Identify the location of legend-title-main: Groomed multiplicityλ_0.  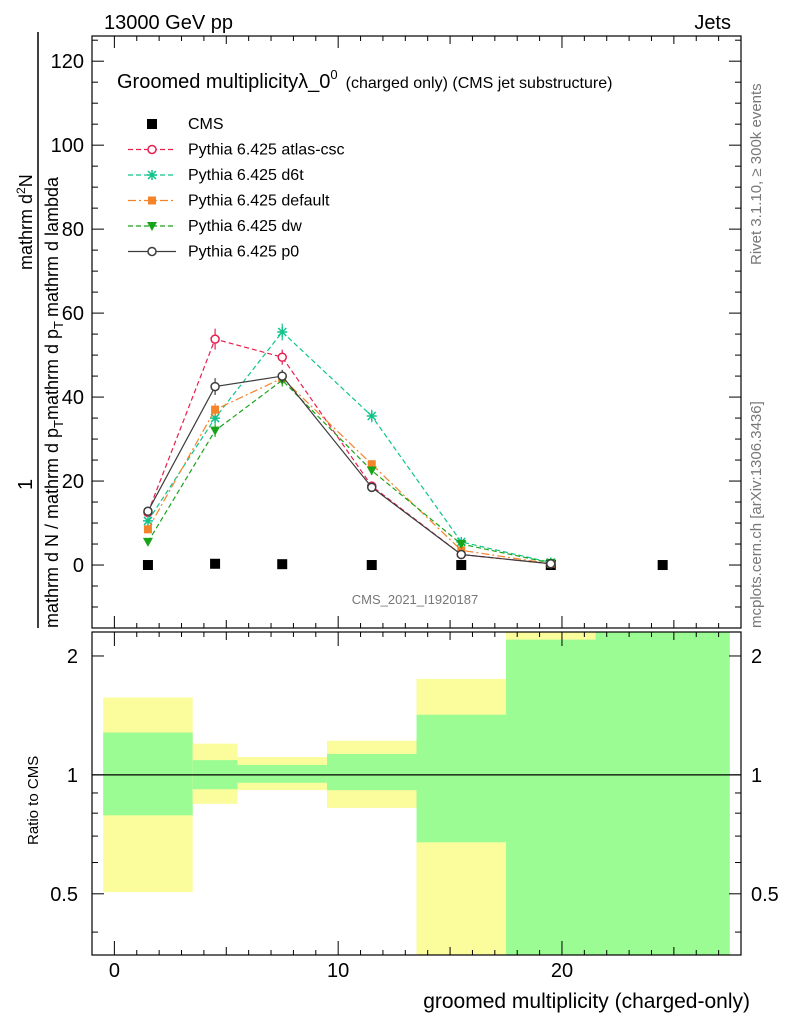
(223, 82).